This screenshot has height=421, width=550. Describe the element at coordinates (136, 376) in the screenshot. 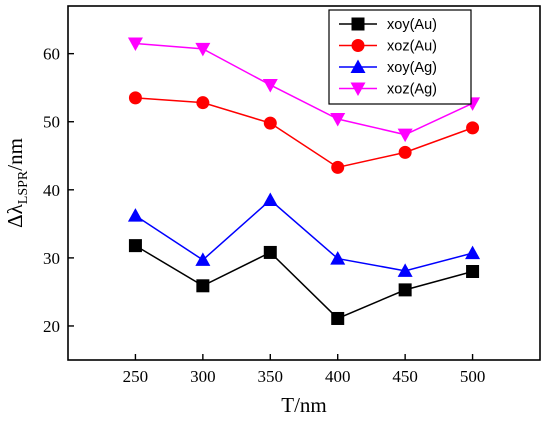

I see `x-tick-label: 250` at that location.